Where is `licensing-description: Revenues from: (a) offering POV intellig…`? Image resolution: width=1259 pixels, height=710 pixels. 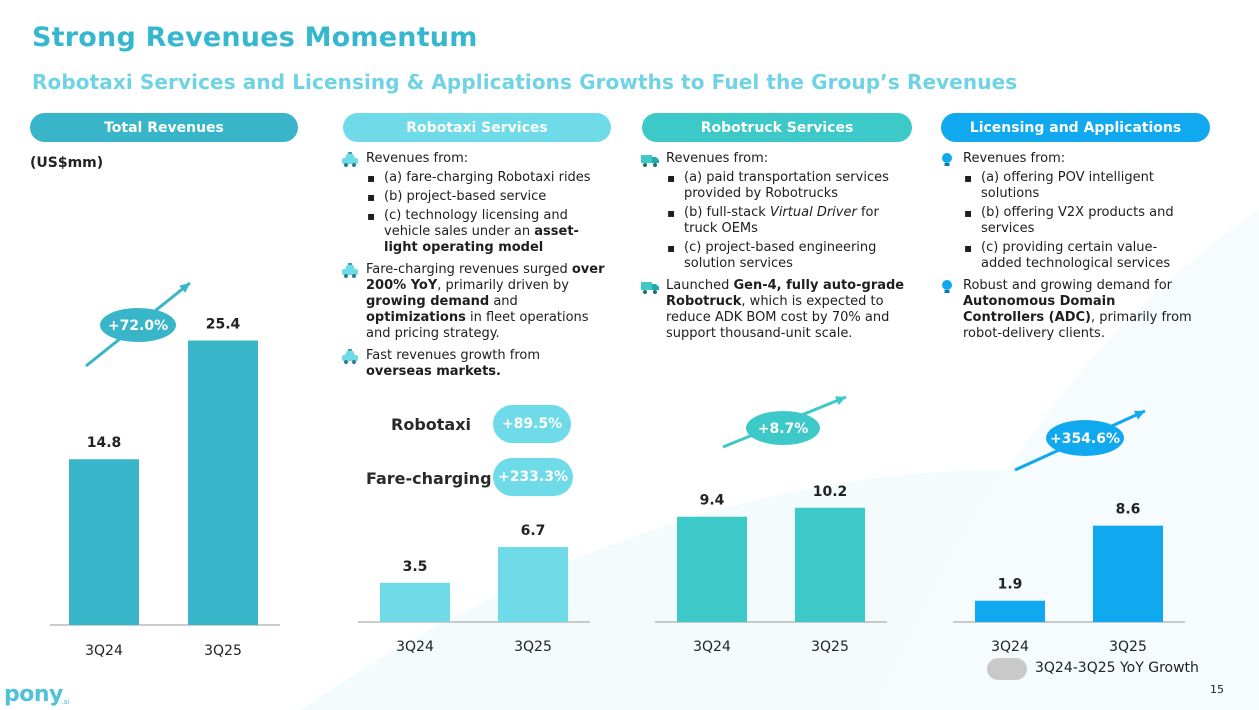
licensing-description: Revenues from: (a) offering POV intellig… is located at coordinates (1067, 249).